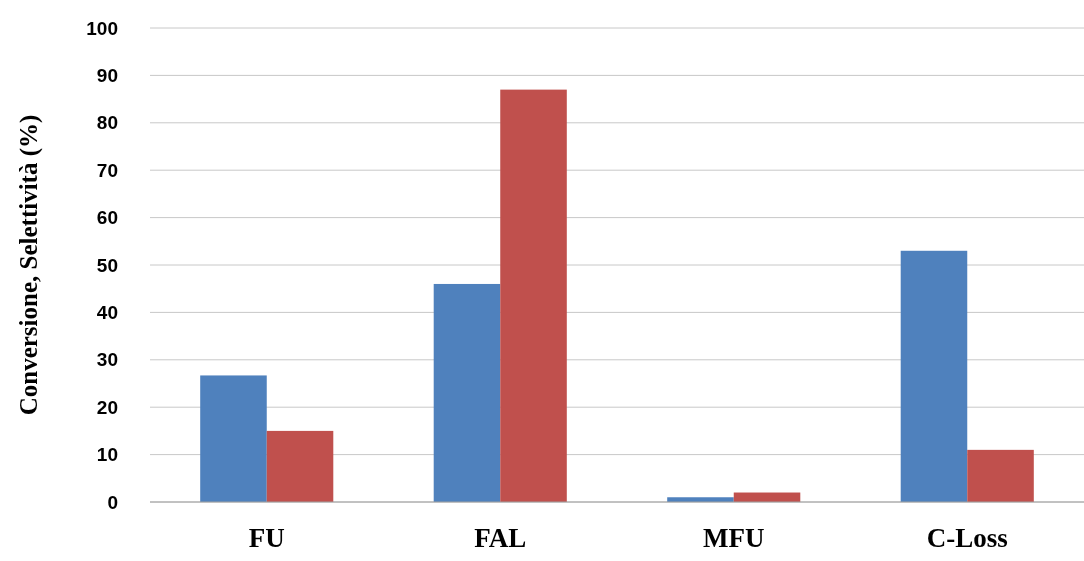 This screenshot has width=1084, height=561. Describe the element at coordinates (107, 360) in the screenshot. I see `y-tick-label: 30` at that location.